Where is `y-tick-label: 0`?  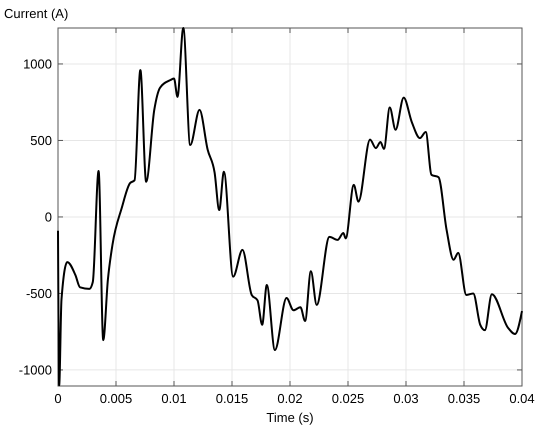 y-tick-label: 0 is located at coordinates (48, 216).